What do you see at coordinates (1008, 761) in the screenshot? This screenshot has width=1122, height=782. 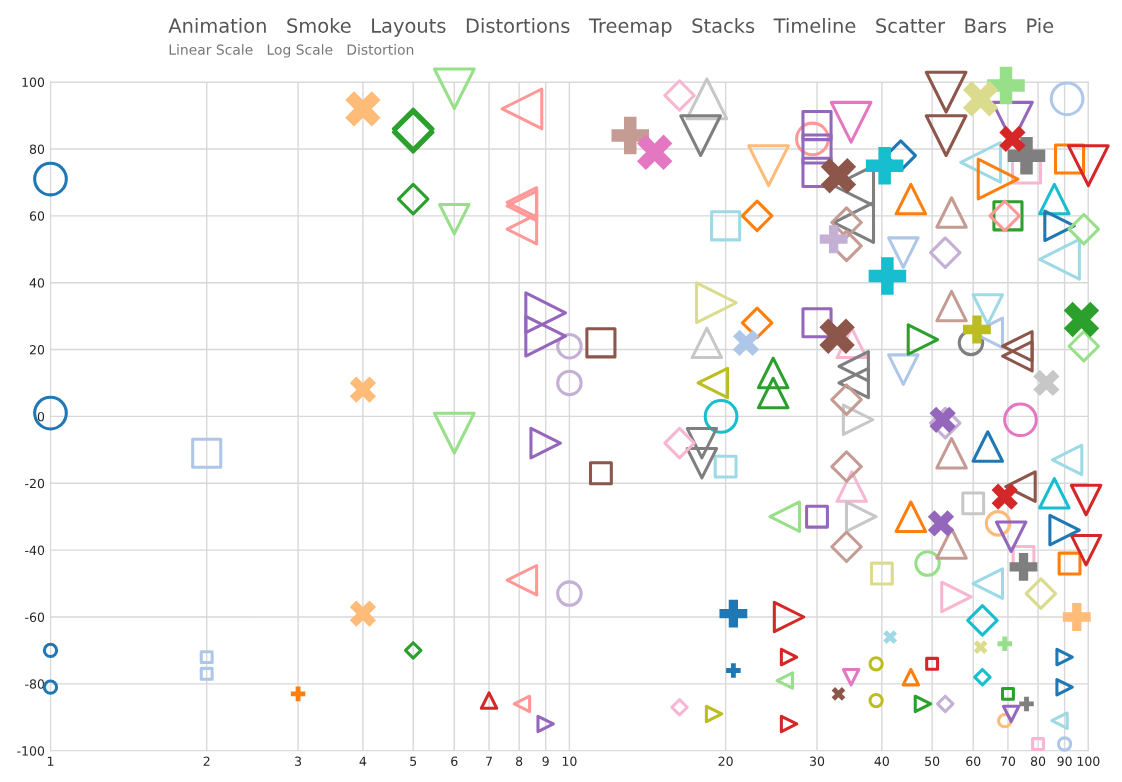 I see `x-tick-label: 70` at bounding box center [1008, 761].